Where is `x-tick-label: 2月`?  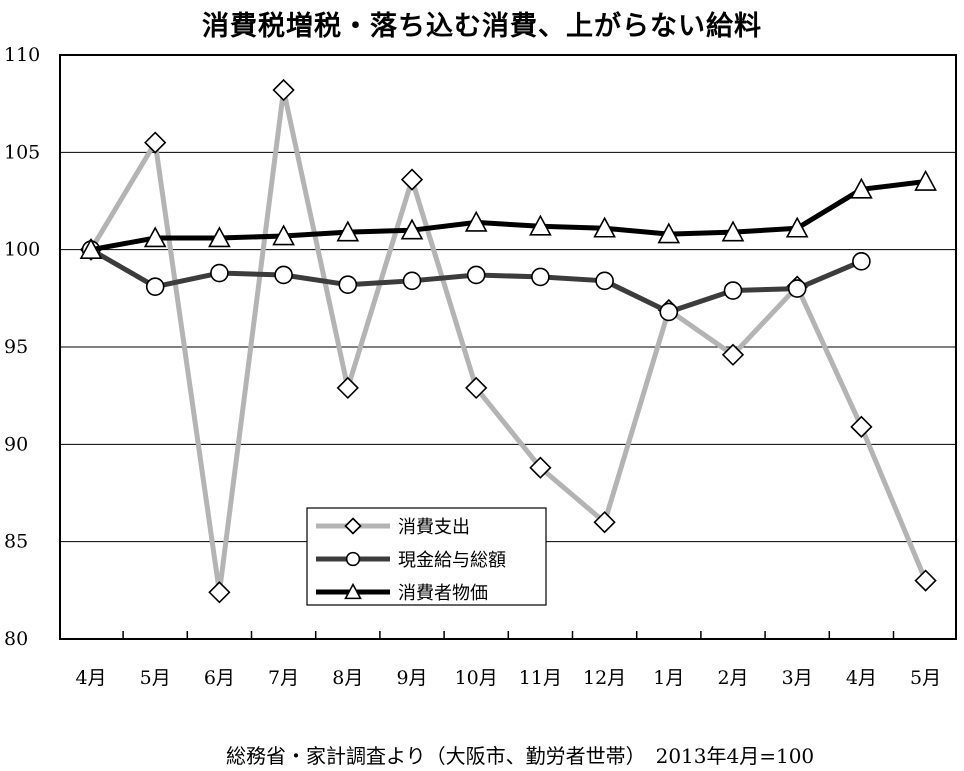 x-tick-label: 2月 is located at coordinates (732, 678).